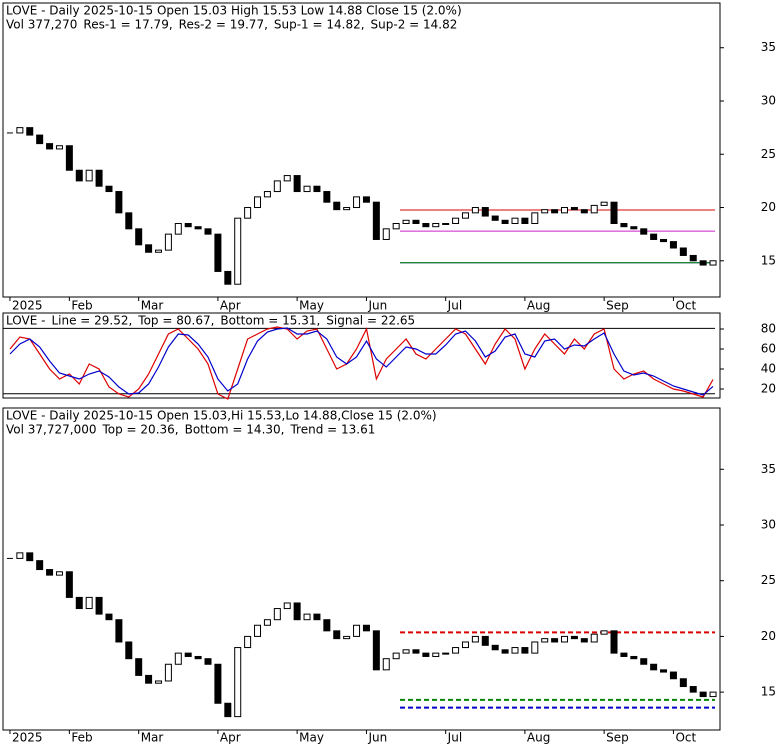  Describe the element at coordinates (223, 25) in the screenshot. I see `level-label: Res-2 = 19.77,` at that location.